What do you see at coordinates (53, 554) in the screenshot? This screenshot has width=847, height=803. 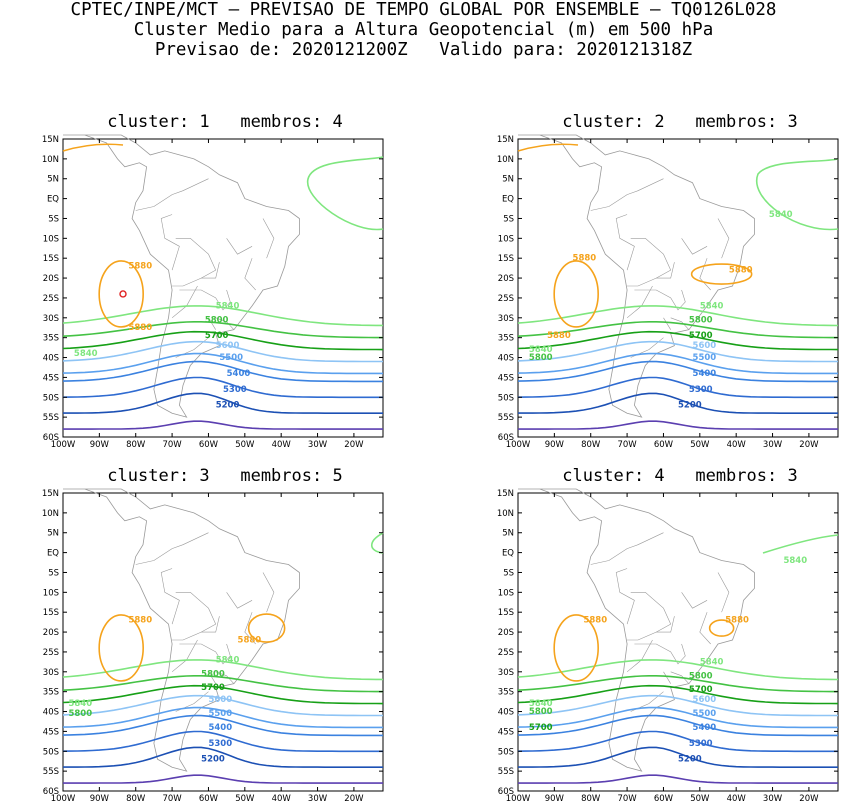 I see `lat-tick-label: EQ` at bounding box center [53, 554].